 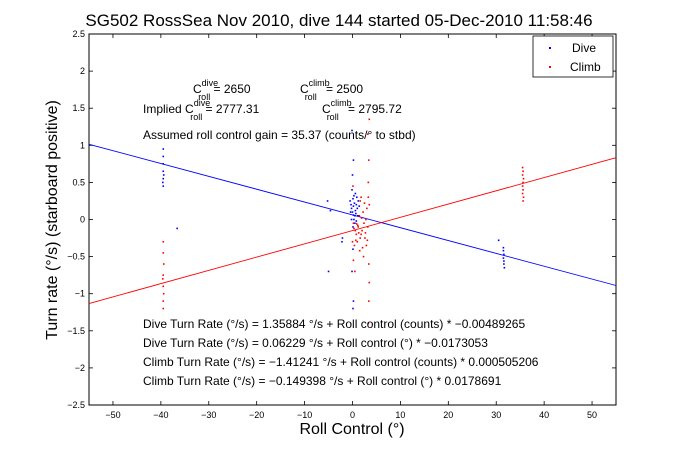 I want to click on x-tick-label: −30, so click(x=208, y=415).